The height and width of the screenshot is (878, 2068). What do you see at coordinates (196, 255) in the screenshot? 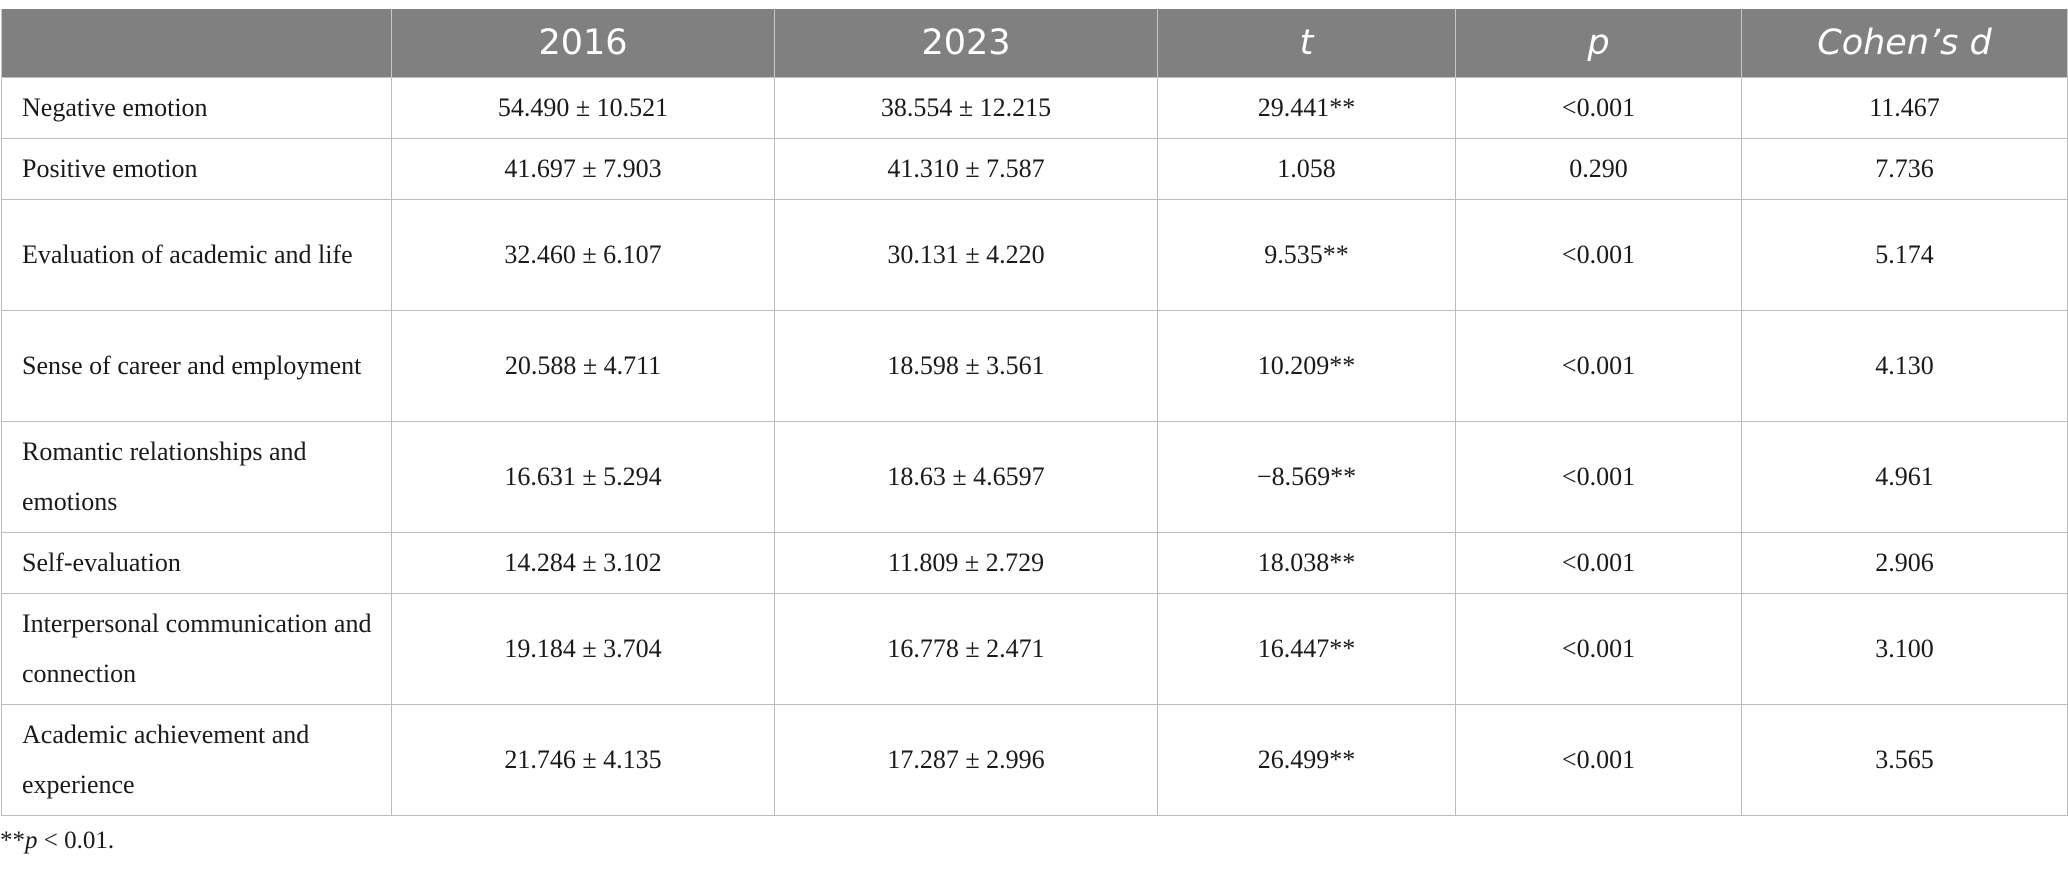
I see `row-label: Evaluation of academic and life` at bounding box center [196, 255].